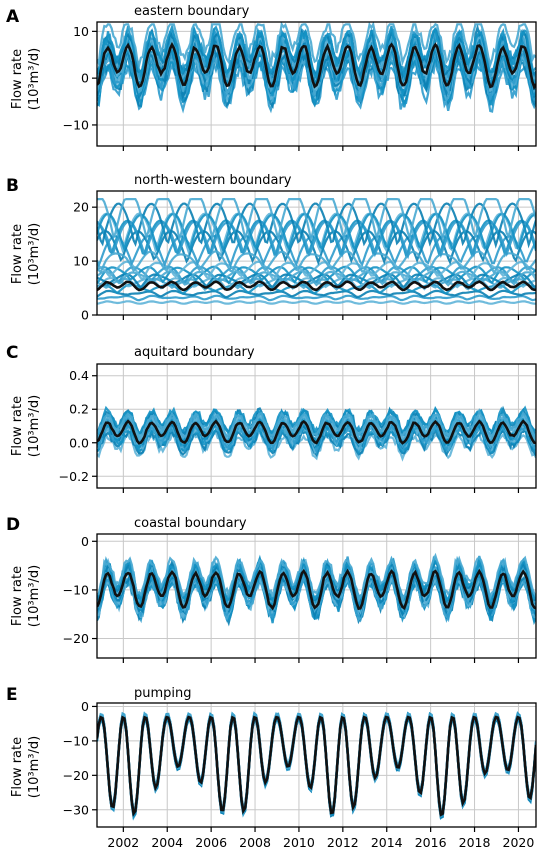  Describe the element at coordinates (192, 11) in the screenshot. I see `panel-title-a: eastern boundary` at that location.